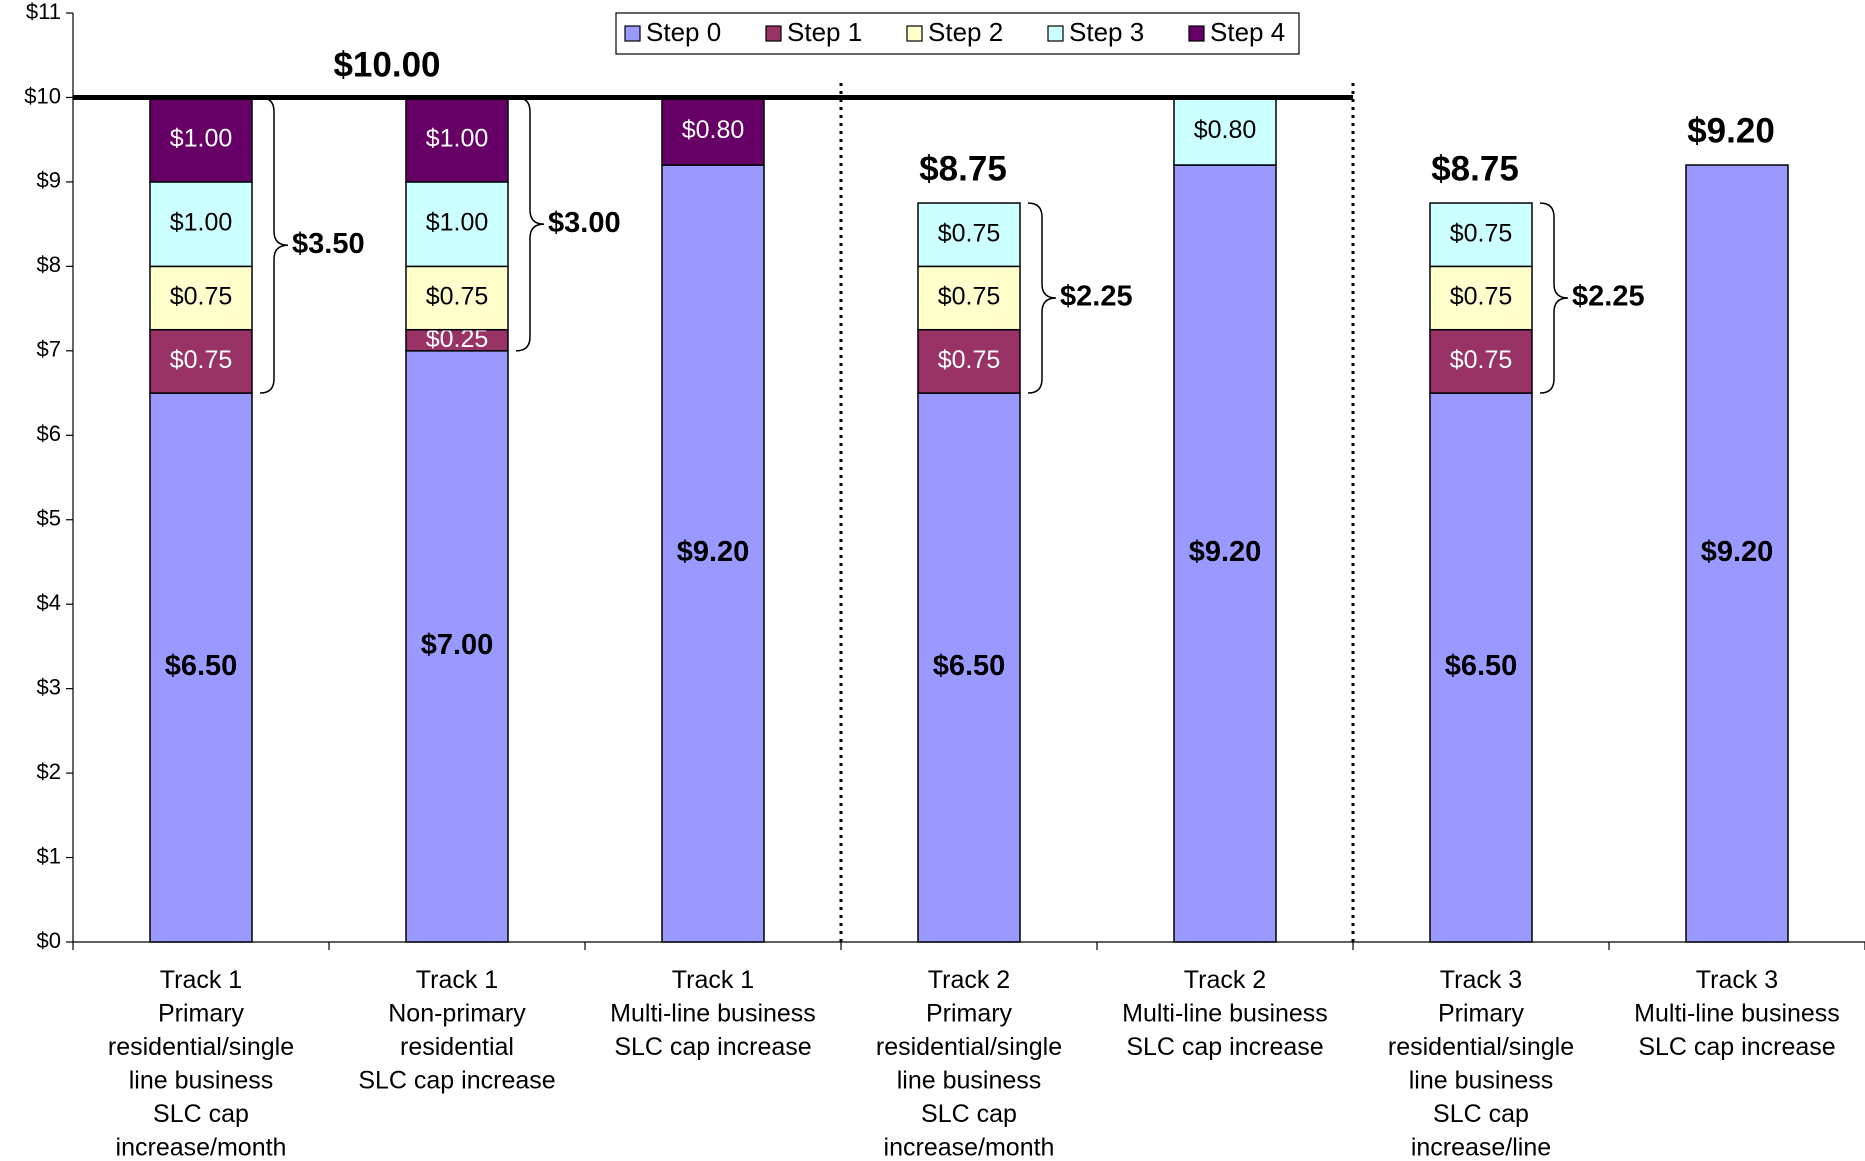  Describe the element at coordinates (457, 1047) in the screenshot. I see `label-line: residential` at that location.